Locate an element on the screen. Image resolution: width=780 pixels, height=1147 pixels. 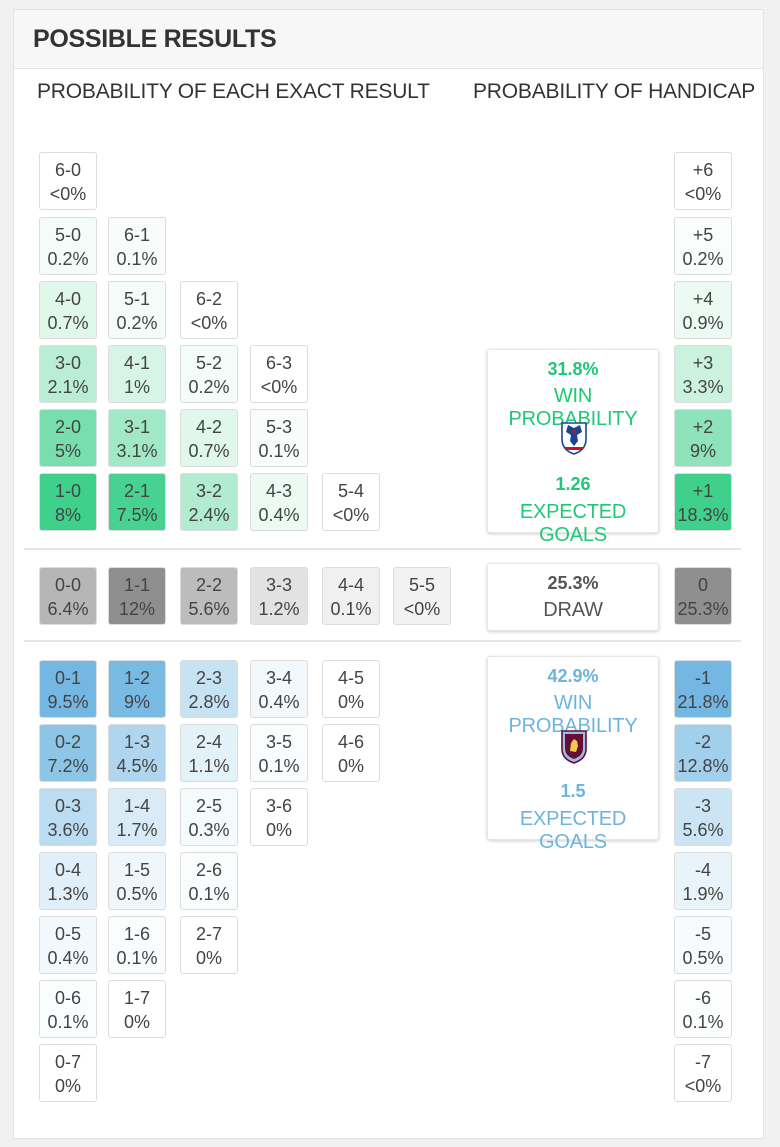
away-result-cell: 0-7 0% is located at coordinates (68, 1073).